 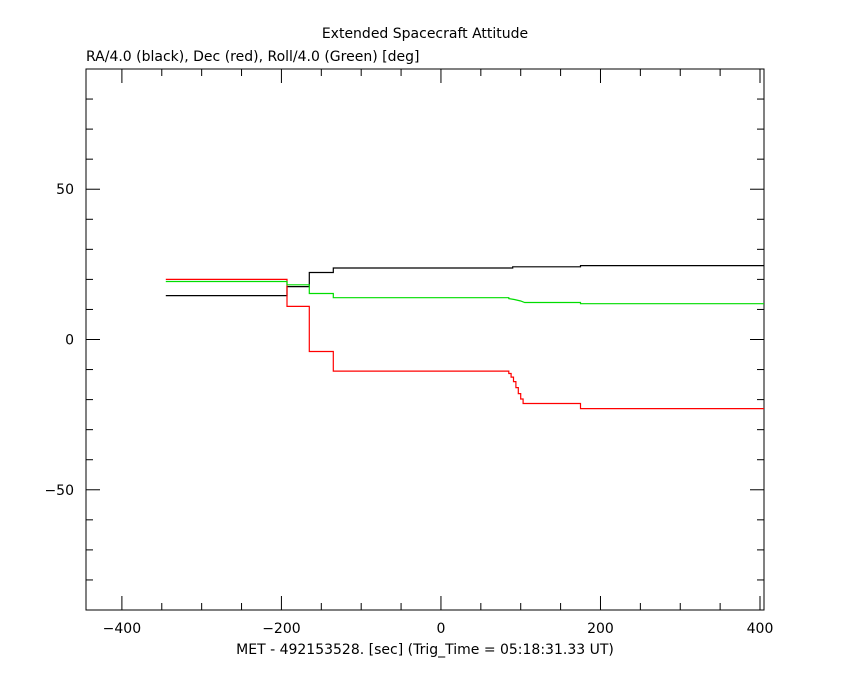 I want to click on y-tick-label: 0, so click(x=69, y=341).